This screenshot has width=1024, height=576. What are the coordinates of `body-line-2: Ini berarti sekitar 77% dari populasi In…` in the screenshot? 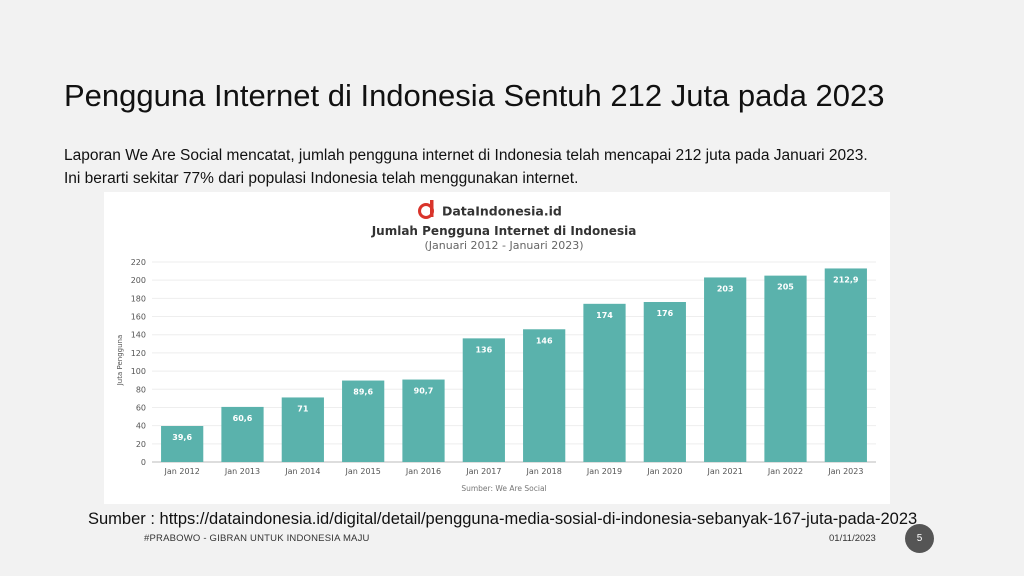 It's located at (321, 178).